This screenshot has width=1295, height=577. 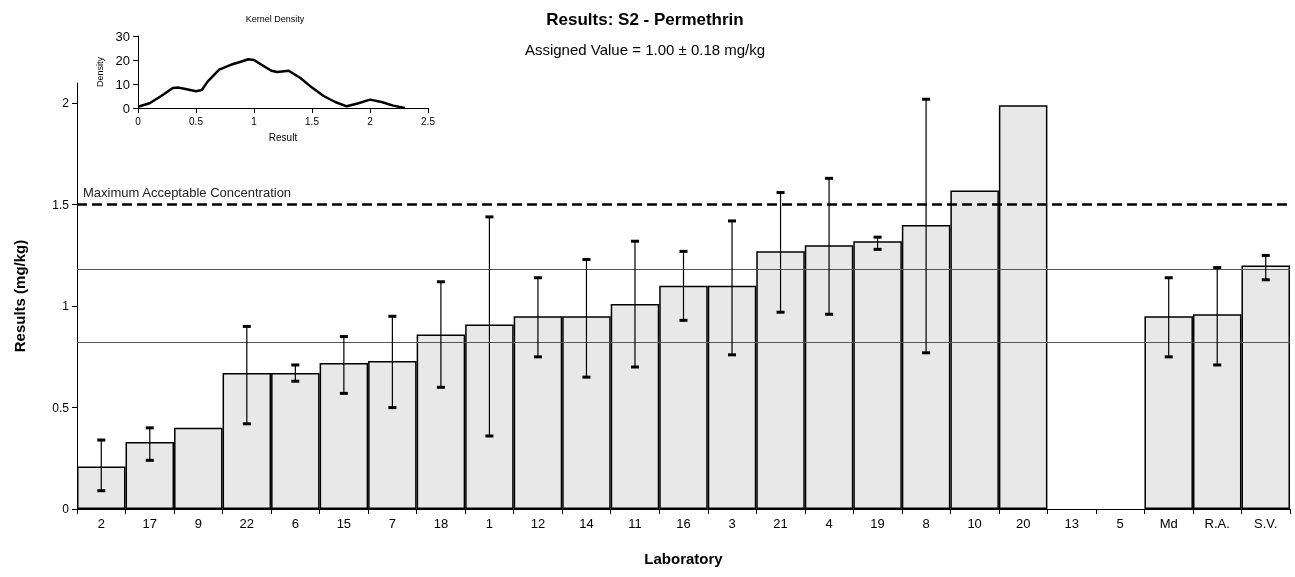 I want to click on x-axis-title: Laboratory, so click(x=684, y=558).